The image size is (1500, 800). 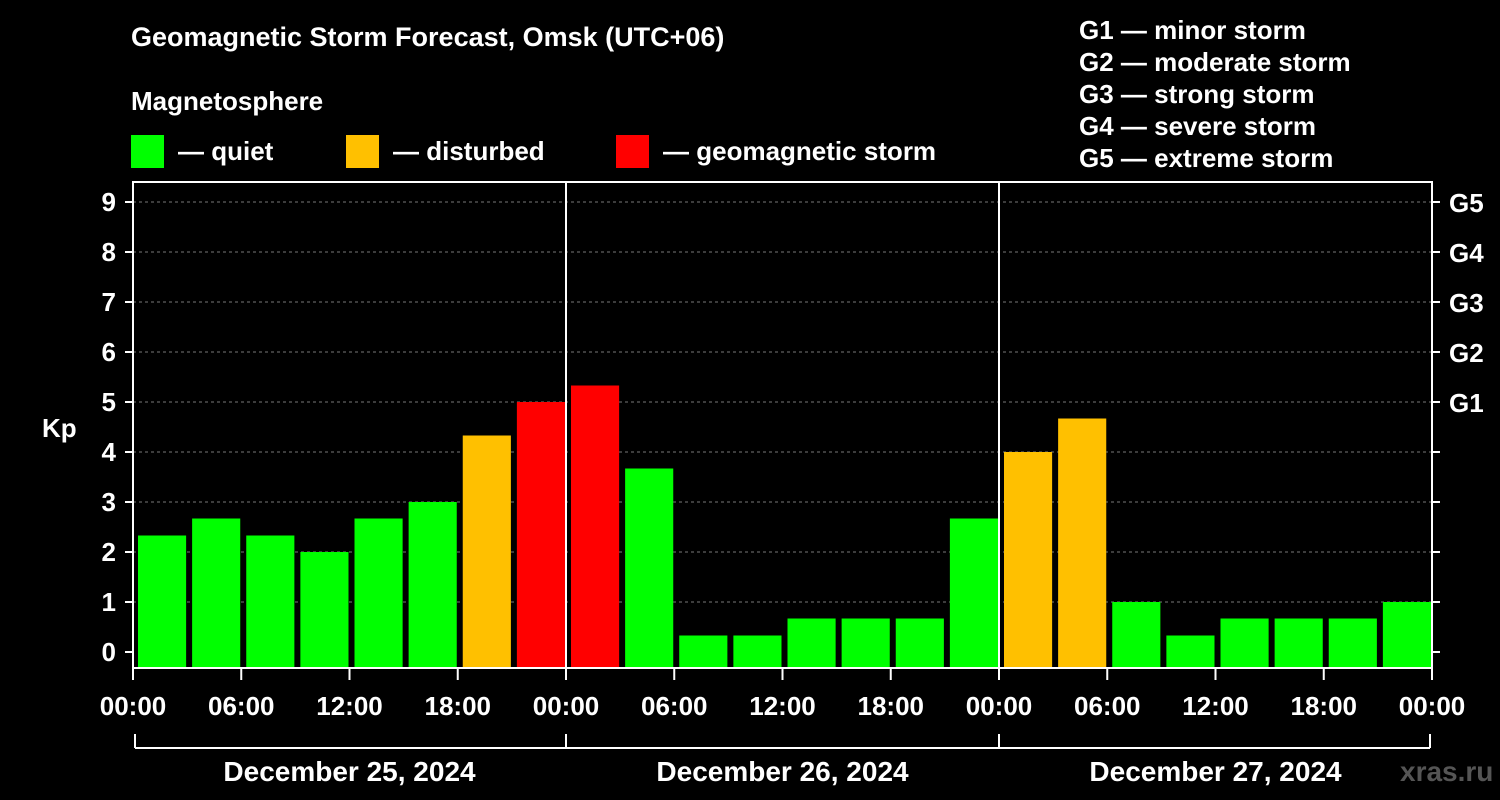 What do you see at coordinates (1466, 203) in the screenshot?
I see `storm-level-tick-label: G5` at bounding box center [1466, 203].